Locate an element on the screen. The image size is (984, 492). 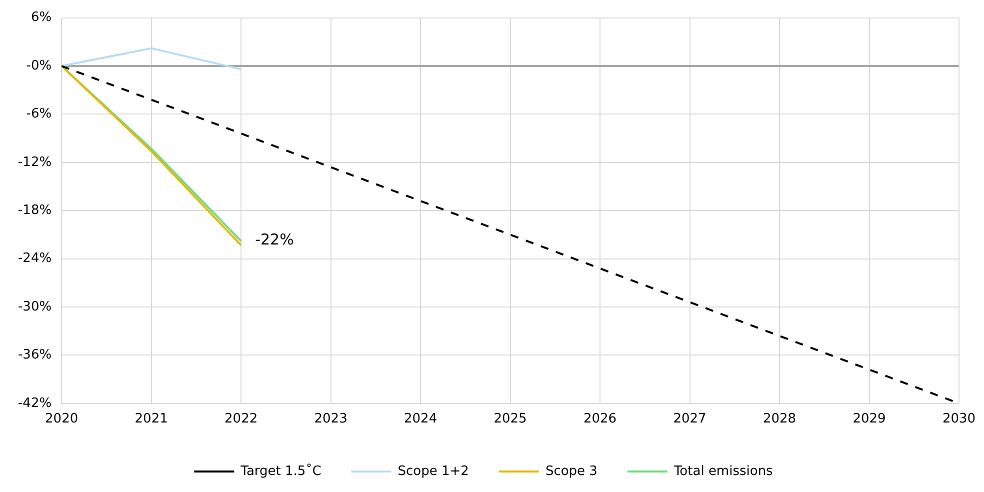
y-tick-label: -12% is located at coordinates (35, 162).